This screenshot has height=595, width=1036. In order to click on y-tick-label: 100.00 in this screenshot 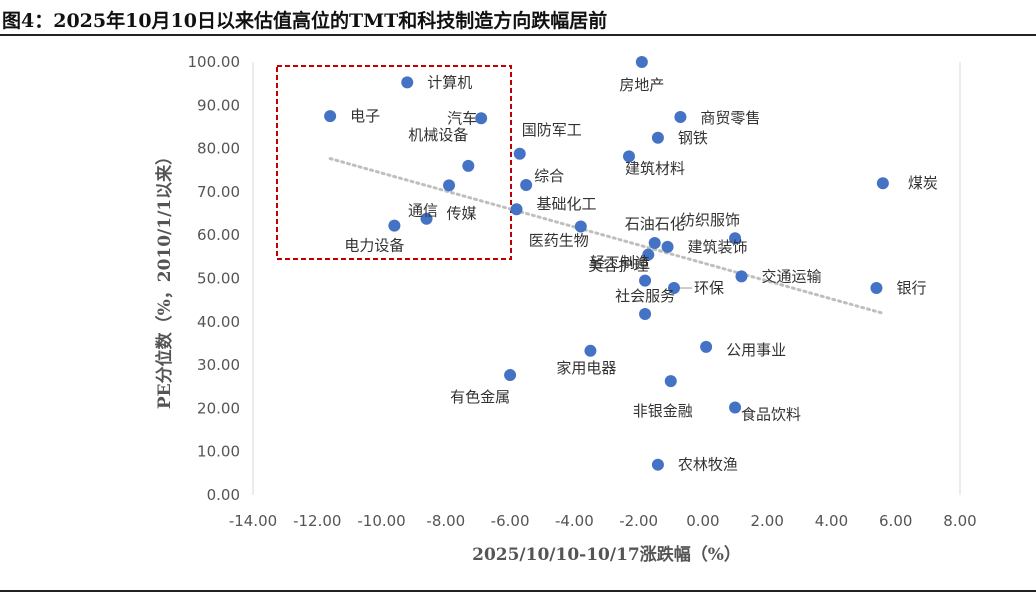, I will do `click(214, 62)`.